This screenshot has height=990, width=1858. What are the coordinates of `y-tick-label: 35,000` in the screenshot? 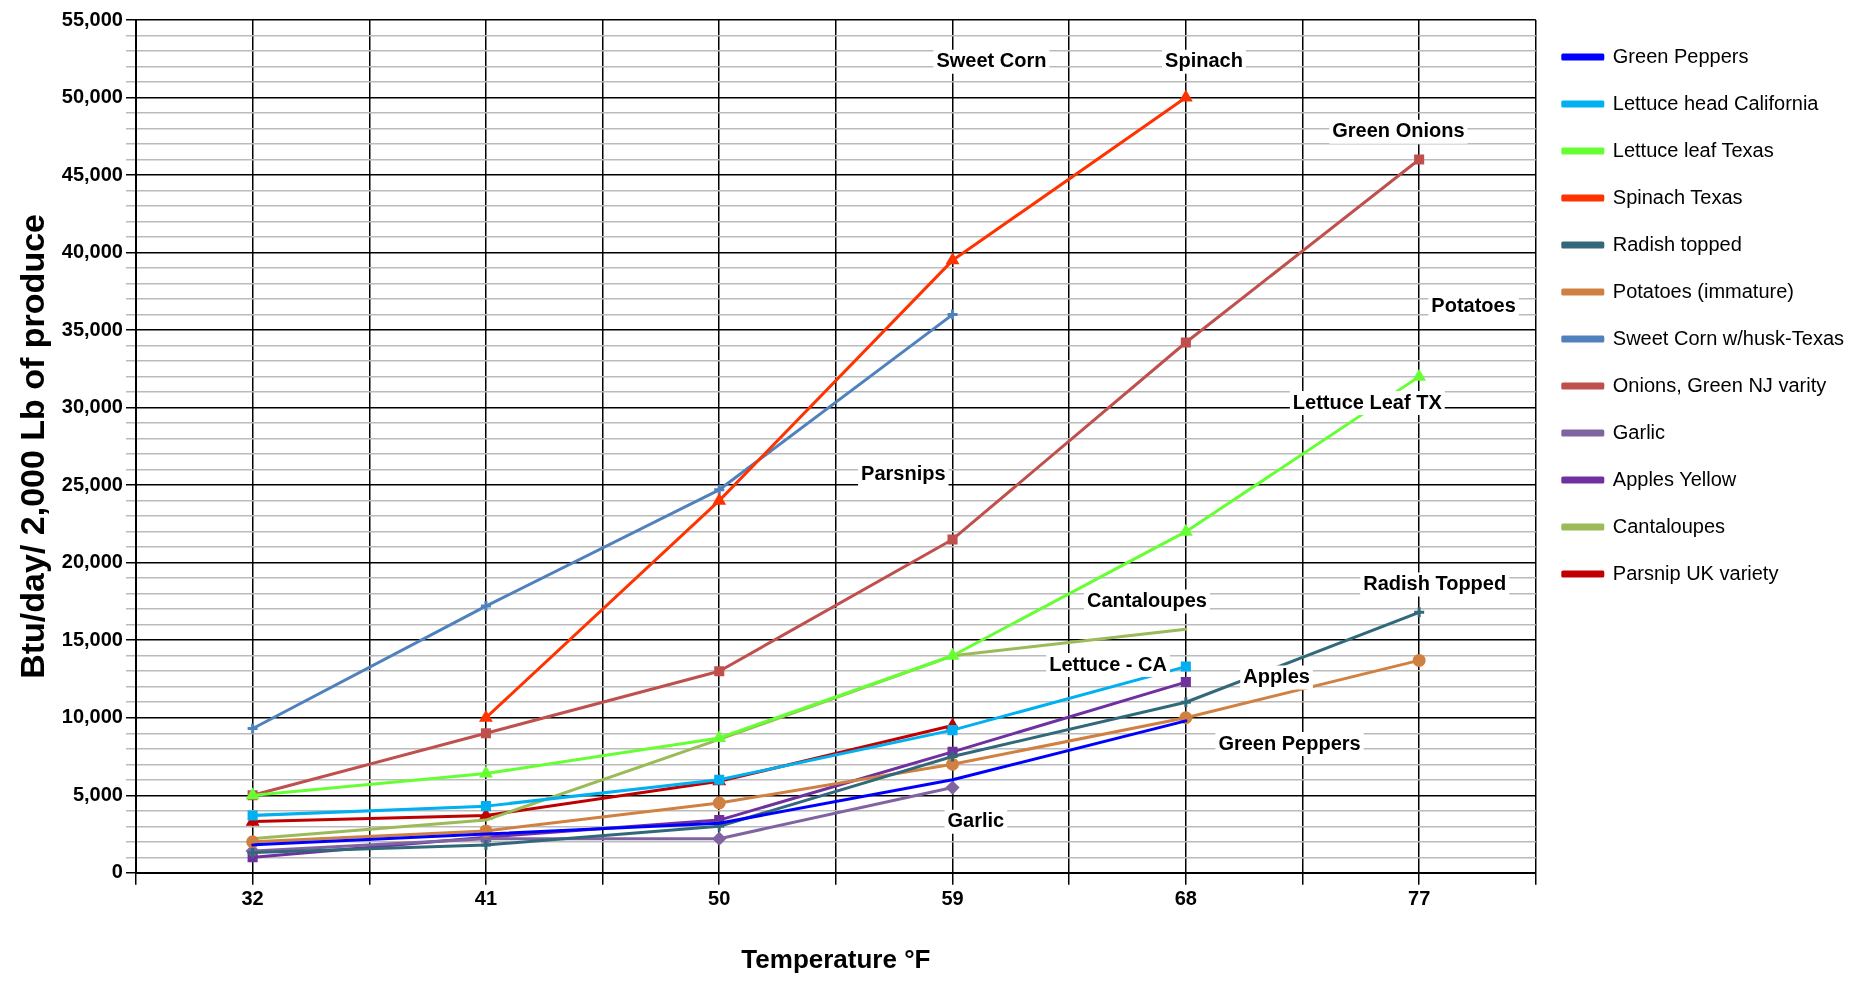 It's located at (92, 328).